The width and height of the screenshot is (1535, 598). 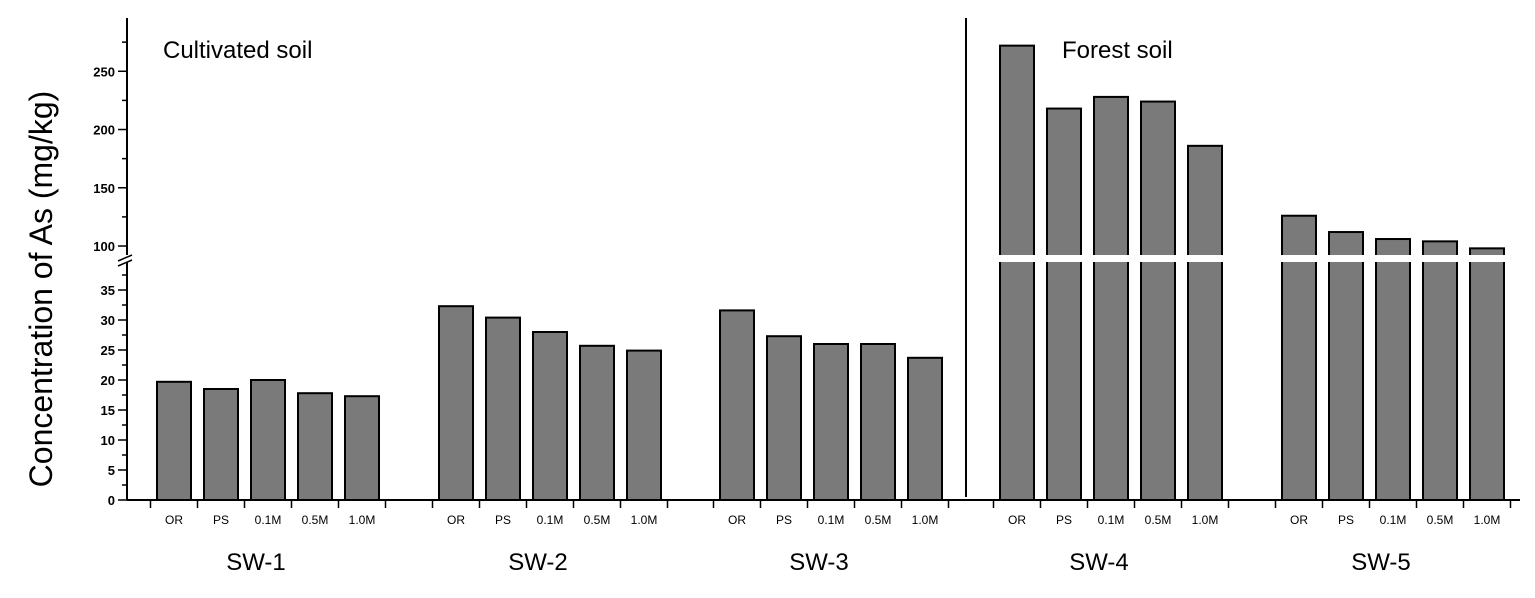 I want to click on y-tick-label: 35, so click(x=108, y=290).